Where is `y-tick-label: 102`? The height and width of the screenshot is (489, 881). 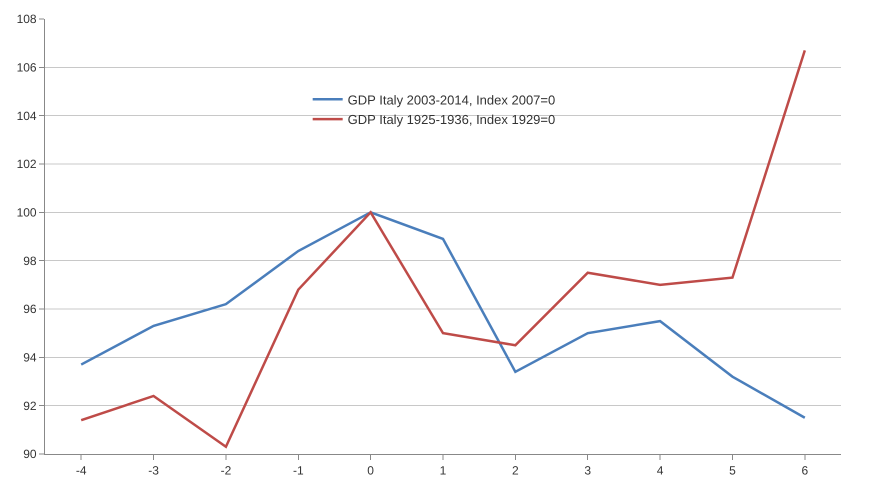 y-tick-label: 102 is located at coordinates (26, 164).